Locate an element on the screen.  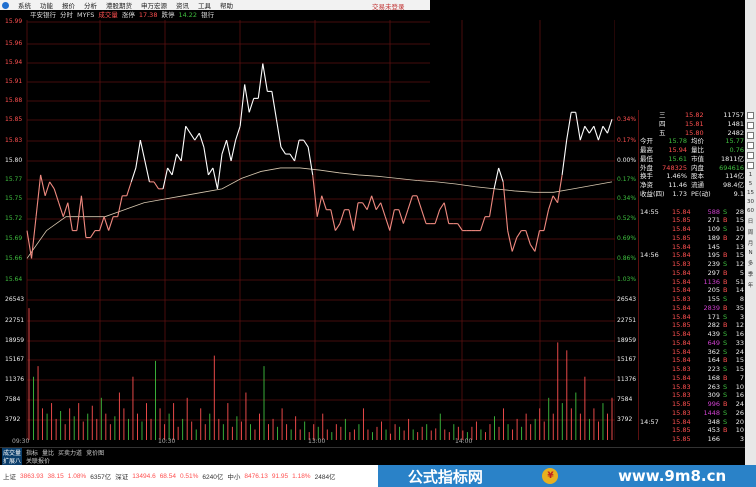
indicator-tab: 竞价图 is located at coordinates (95, 453).